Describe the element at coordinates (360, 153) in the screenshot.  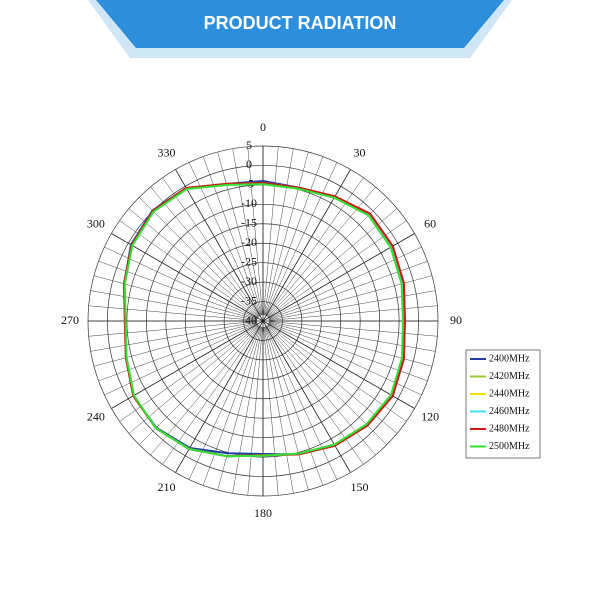
I see `angle-label: 30` at that location.